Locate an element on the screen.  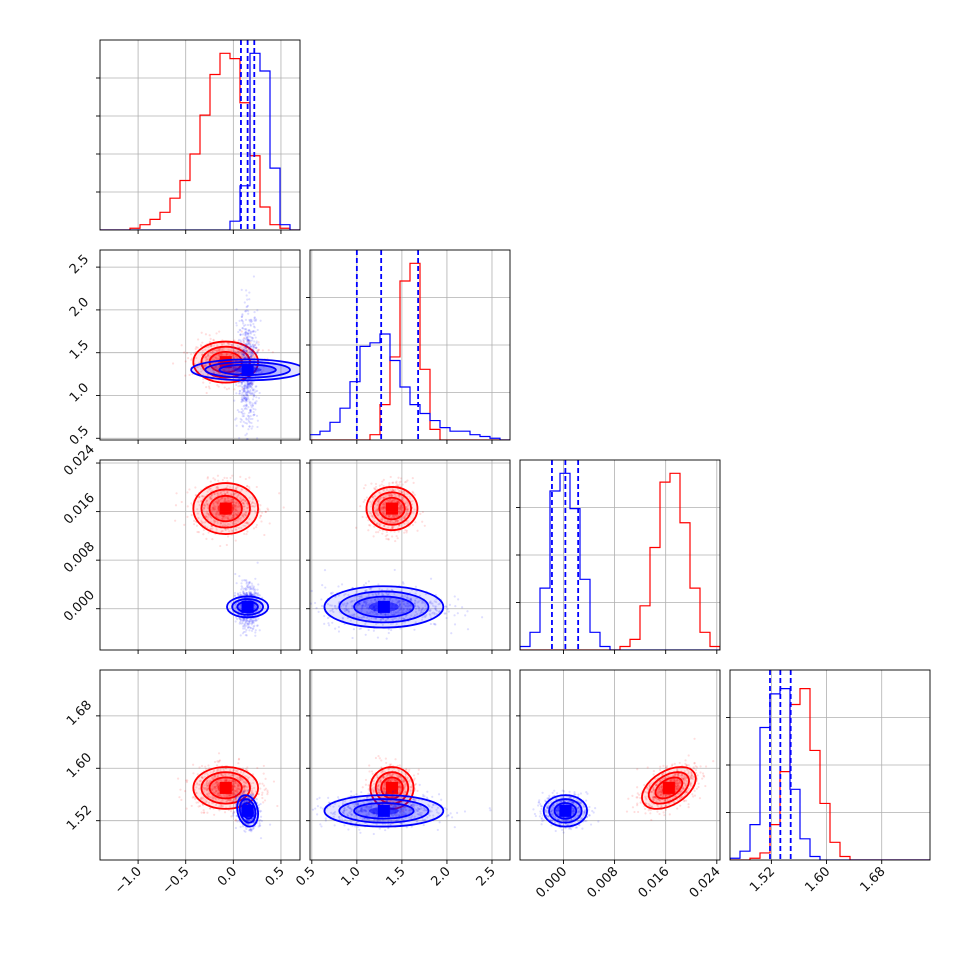
y-tick-label-2-2: 0.016 is located at coordinates (79, 509).